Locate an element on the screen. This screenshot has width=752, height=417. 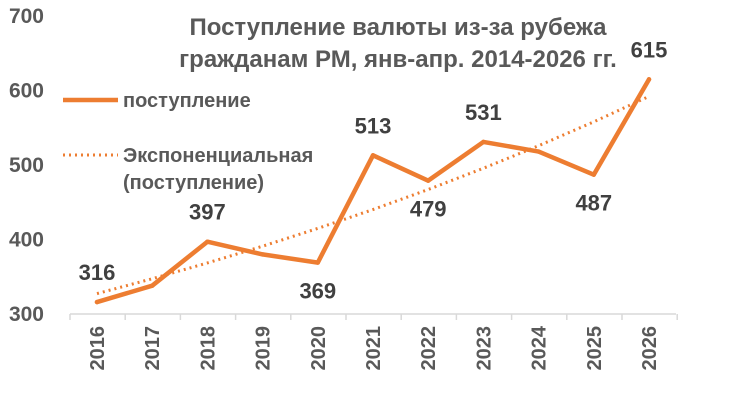
data-label: 316 is located at coordinates (97, 272).